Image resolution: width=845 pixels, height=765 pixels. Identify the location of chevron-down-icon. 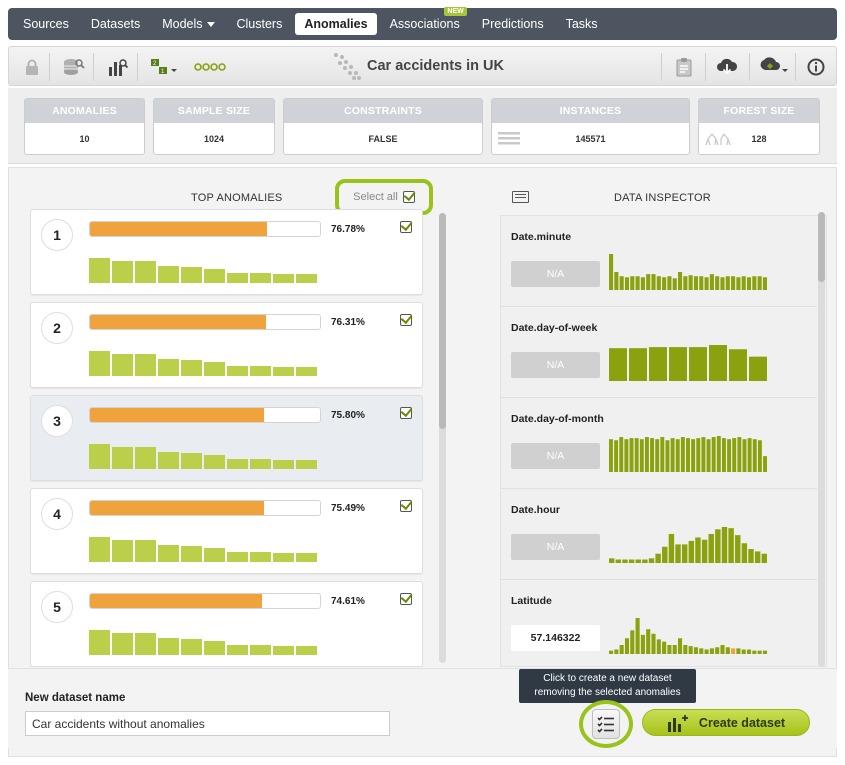
(210, 25).